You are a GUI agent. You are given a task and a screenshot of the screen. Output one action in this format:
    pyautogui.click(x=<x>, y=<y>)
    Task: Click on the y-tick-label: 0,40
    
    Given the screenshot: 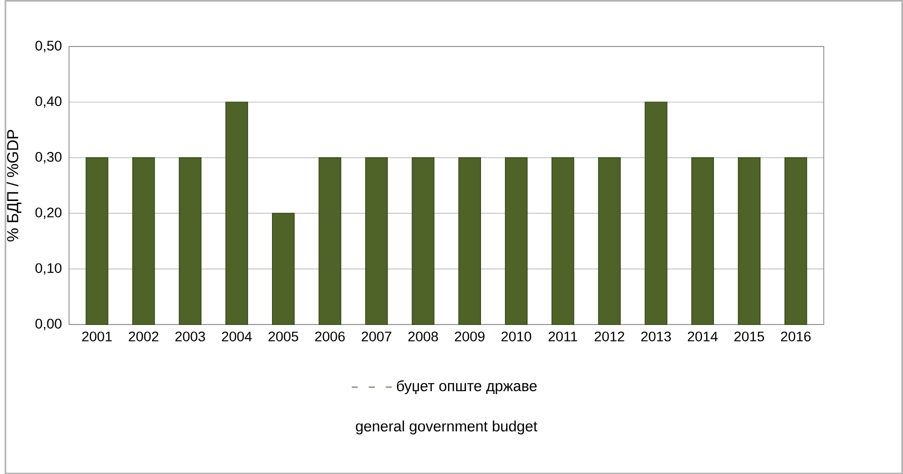 What is the action you would take?
    pyautogui.click(x=48, y=102)
    